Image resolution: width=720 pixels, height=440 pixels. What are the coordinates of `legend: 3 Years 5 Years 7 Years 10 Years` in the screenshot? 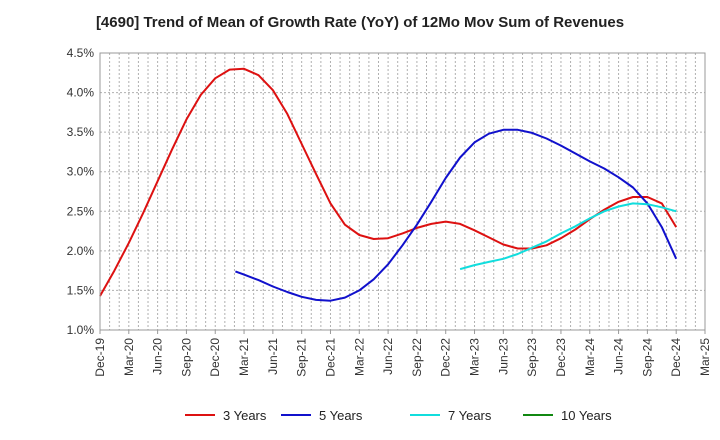 It's located at (398, 415).